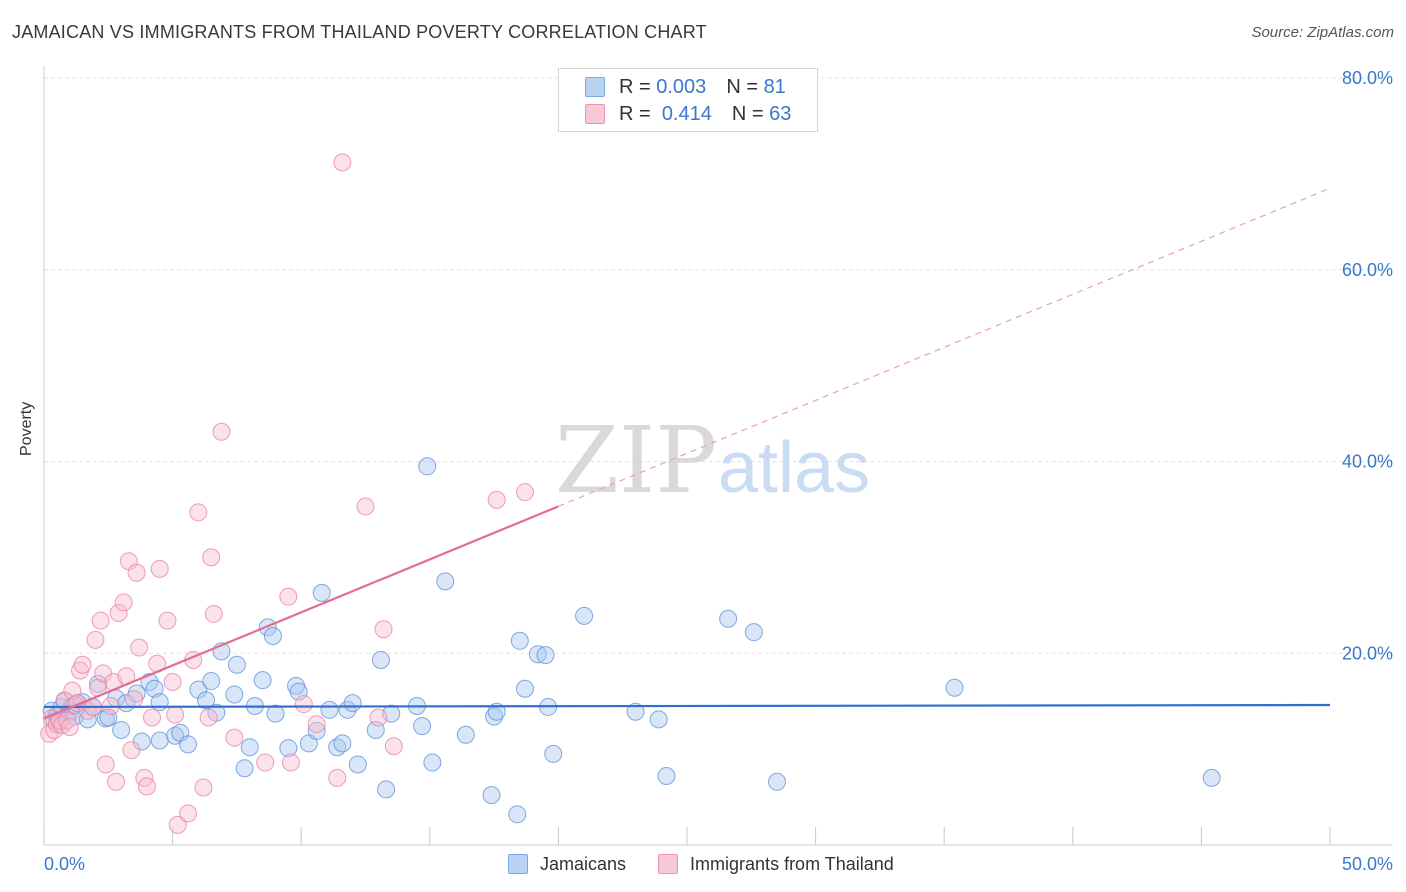  I want to click on x-tick-label: 50.0%, so click(1367, 864).